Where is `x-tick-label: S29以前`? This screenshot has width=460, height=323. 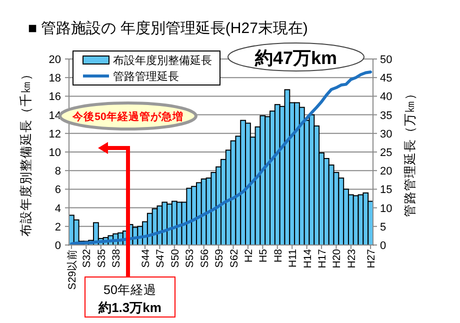 x-tick-label: S29以前 is located at coordinates (71, 269).